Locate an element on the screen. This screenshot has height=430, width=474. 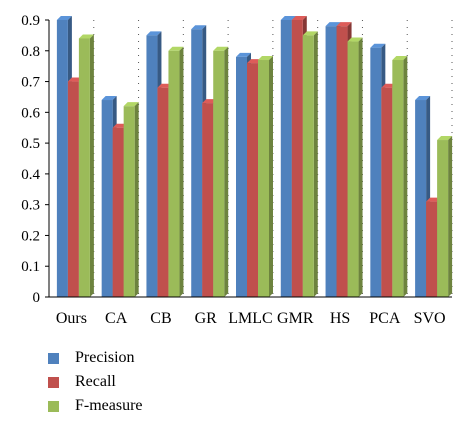
y-tick-label: 0.9 is located at coordinates (30, 21).